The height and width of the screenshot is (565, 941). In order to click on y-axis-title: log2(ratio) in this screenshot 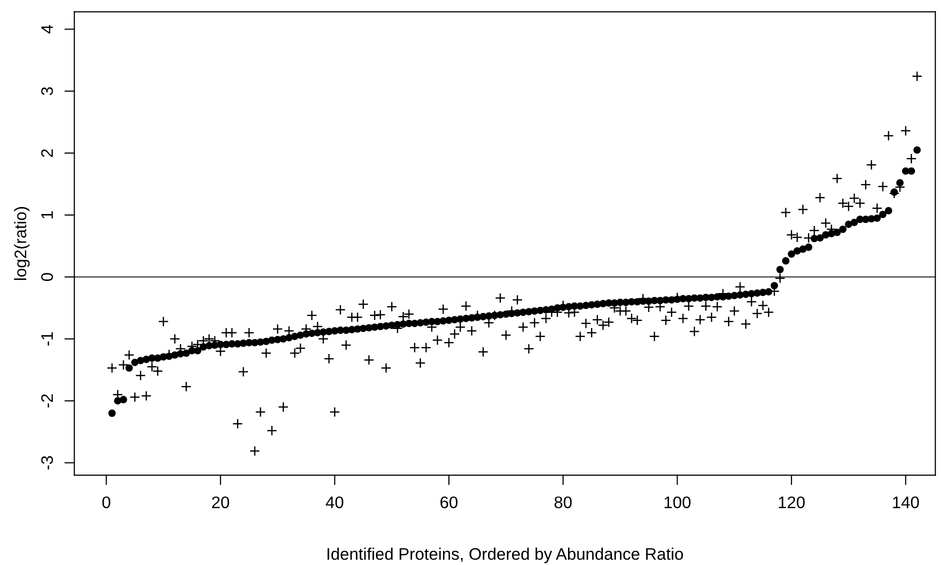, I will do `click(22, 243)`.